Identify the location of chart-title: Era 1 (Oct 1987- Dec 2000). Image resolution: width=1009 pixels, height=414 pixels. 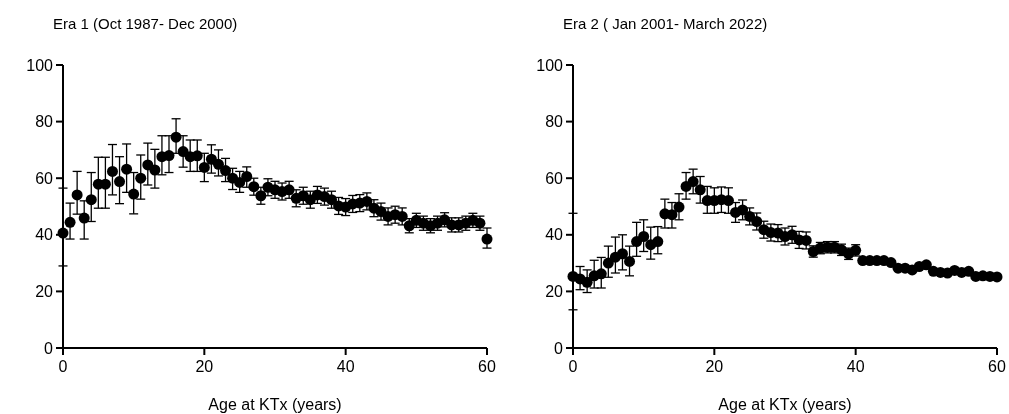
(145, 23).